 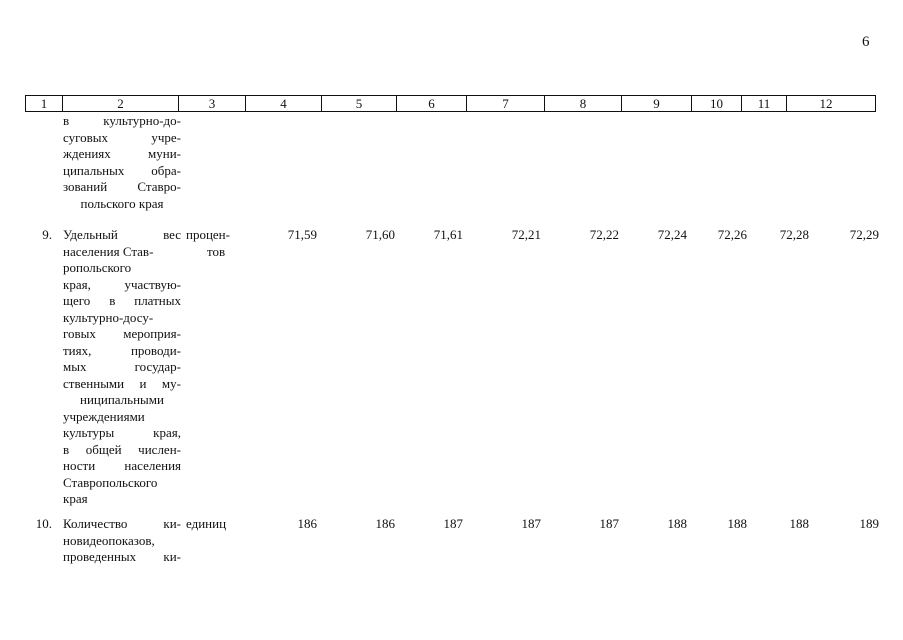 What do you see at coordinates (672, 235) in the screenshot?
I see `value-cell: 72,24` at bounding box center [672, 235].